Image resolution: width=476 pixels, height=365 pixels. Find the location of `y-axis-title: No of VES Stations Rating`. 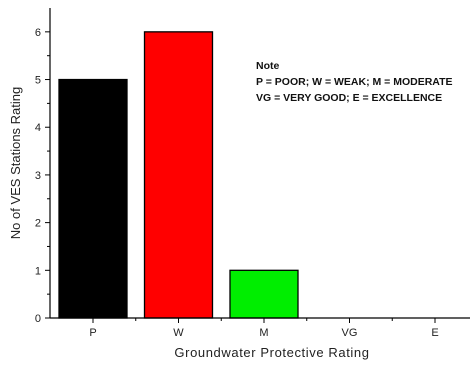

y-axis-title: No of VES Stations Rating is located at coordinates (15, 163).